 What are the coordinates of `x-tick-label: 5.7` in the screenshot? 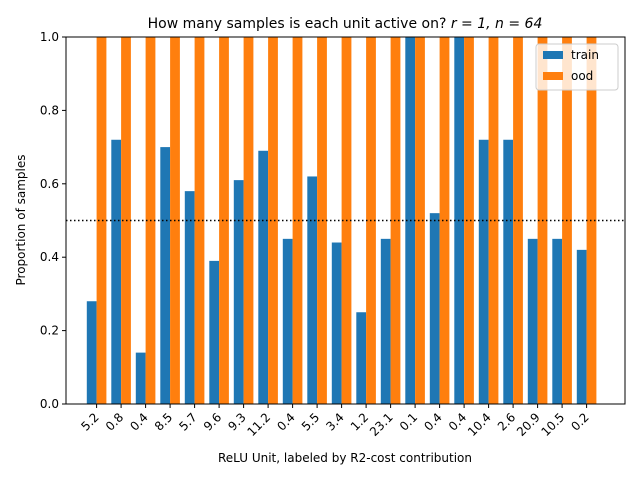 It's located at (187, 421).